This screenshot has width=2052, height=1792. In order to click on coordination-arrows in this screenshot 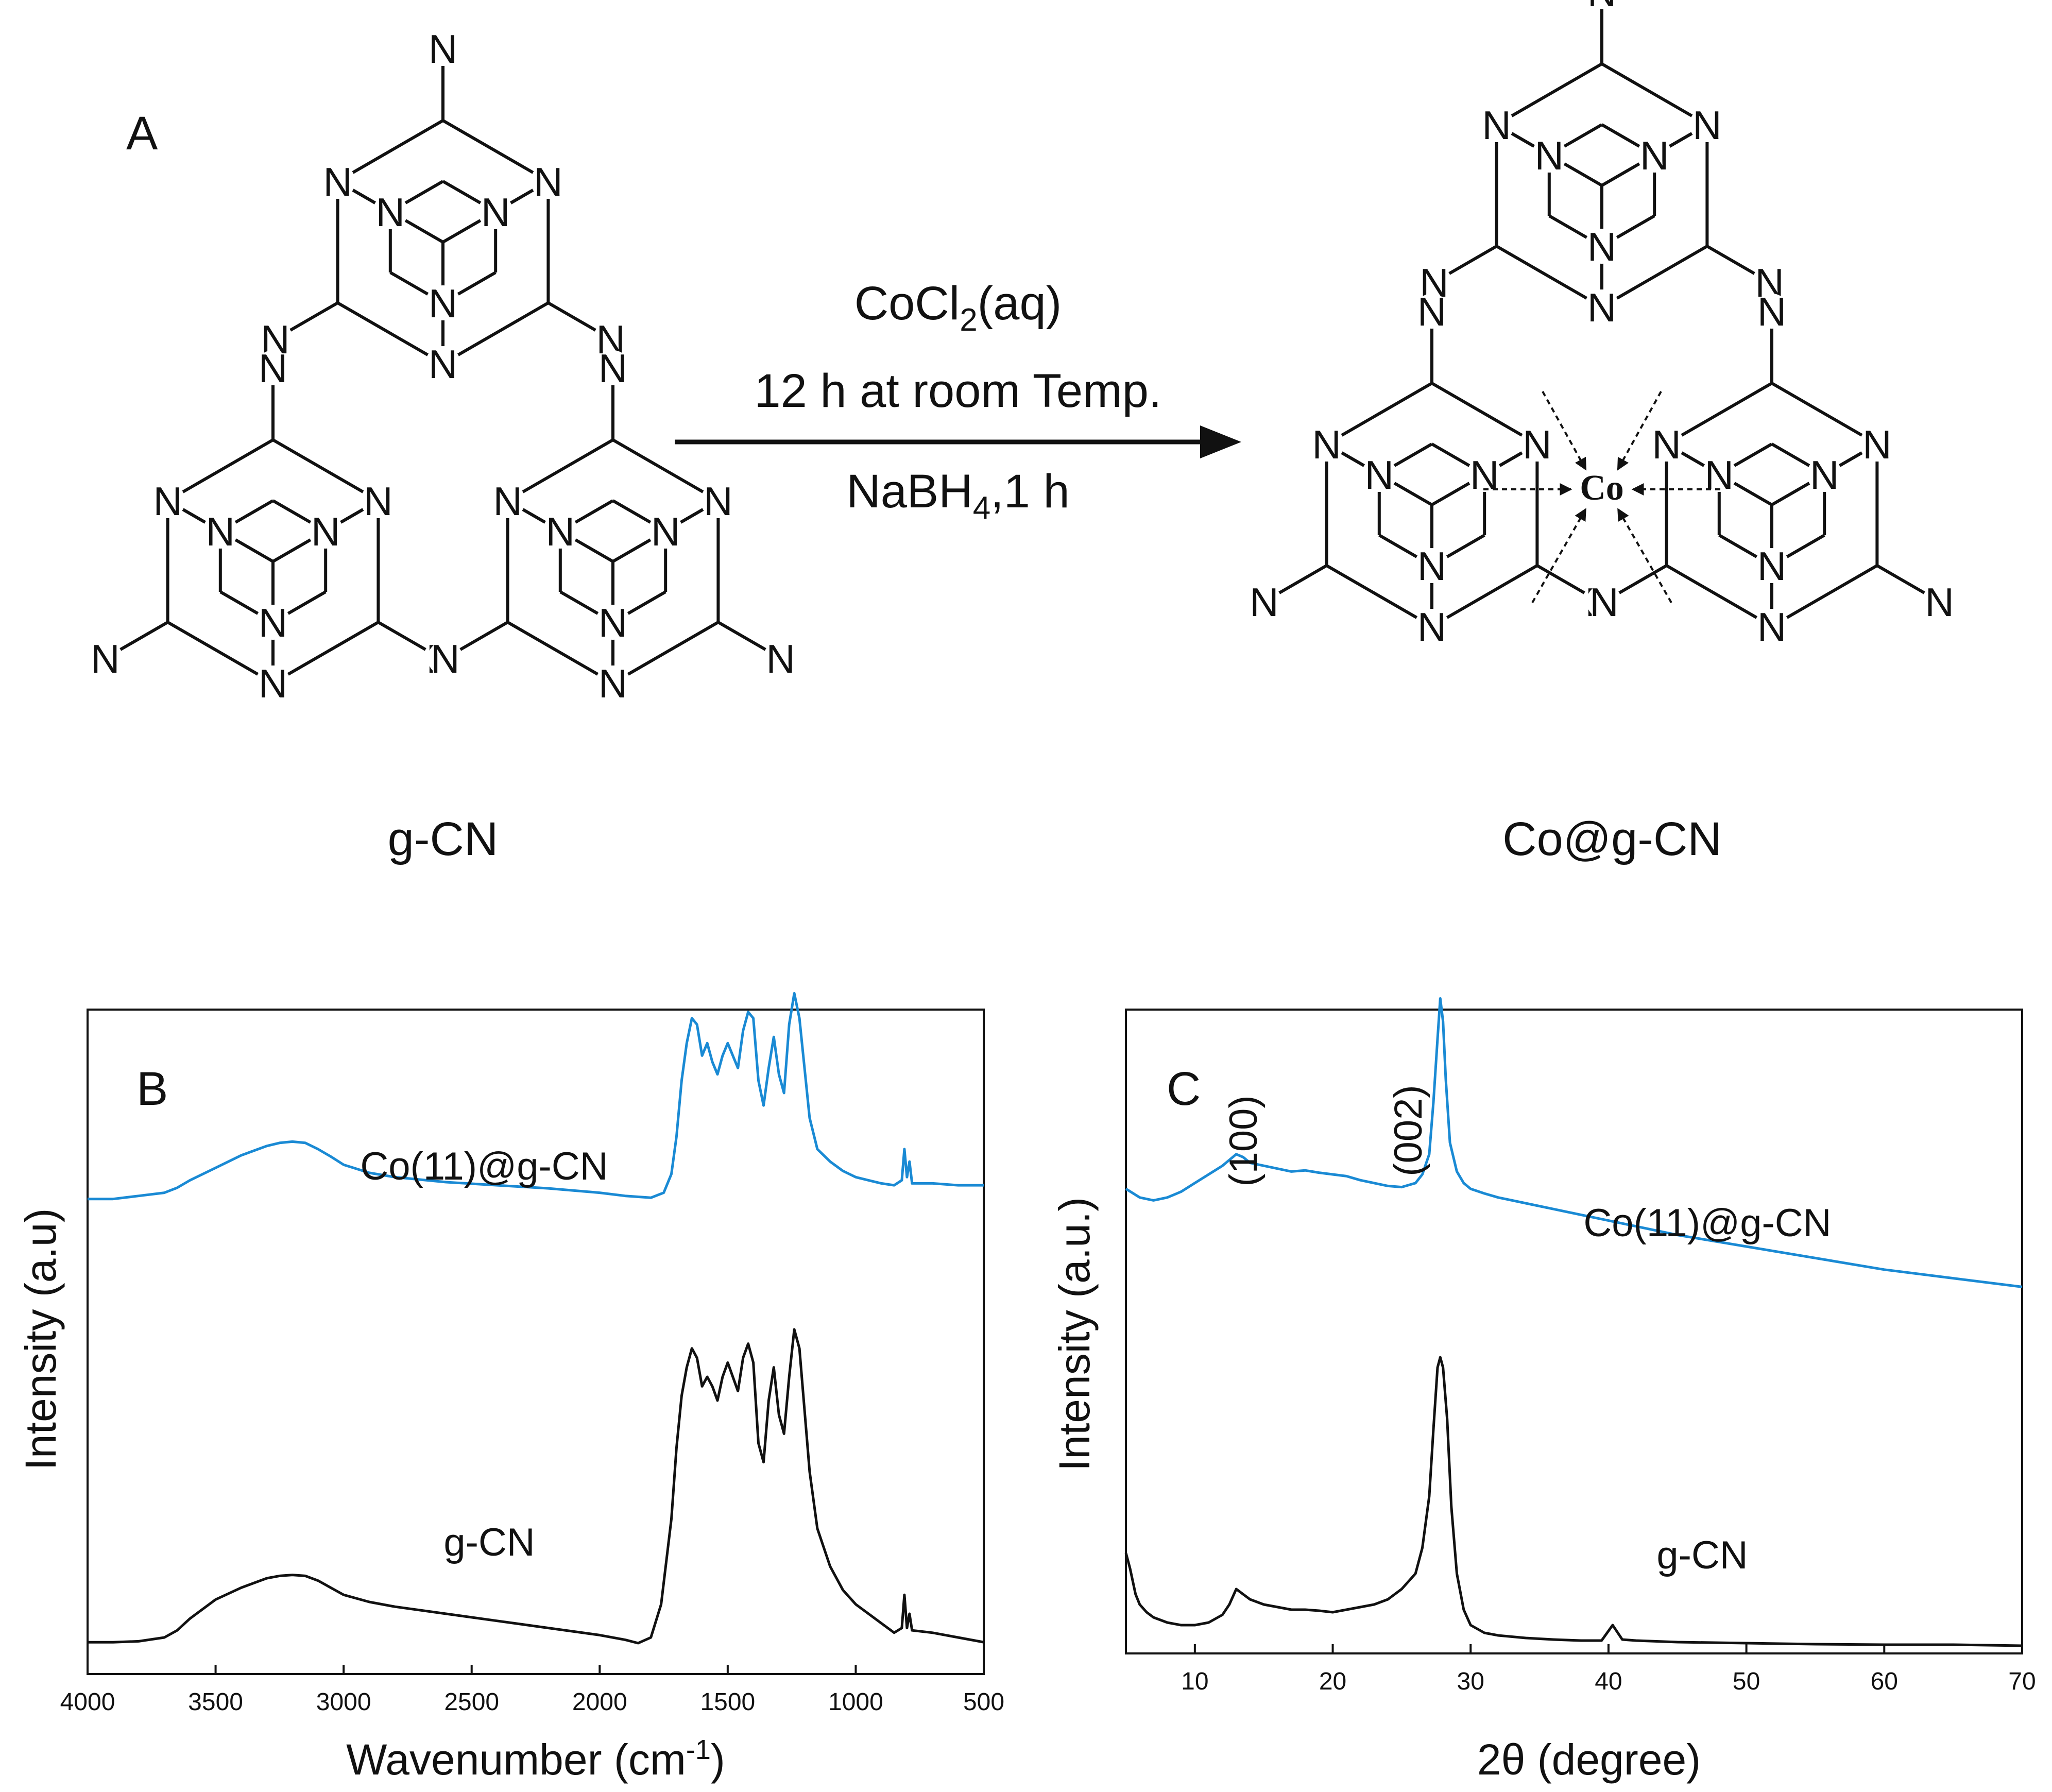, I will do `click(1601, 497)`.